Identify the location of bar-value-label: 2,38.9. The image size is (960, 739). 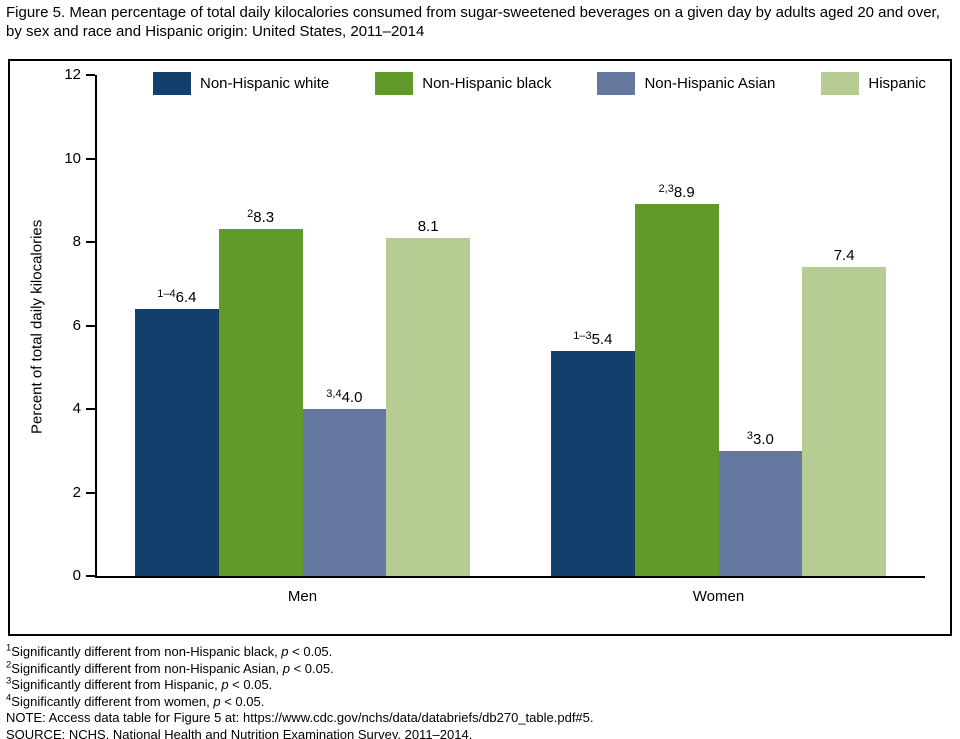
(677, 192).